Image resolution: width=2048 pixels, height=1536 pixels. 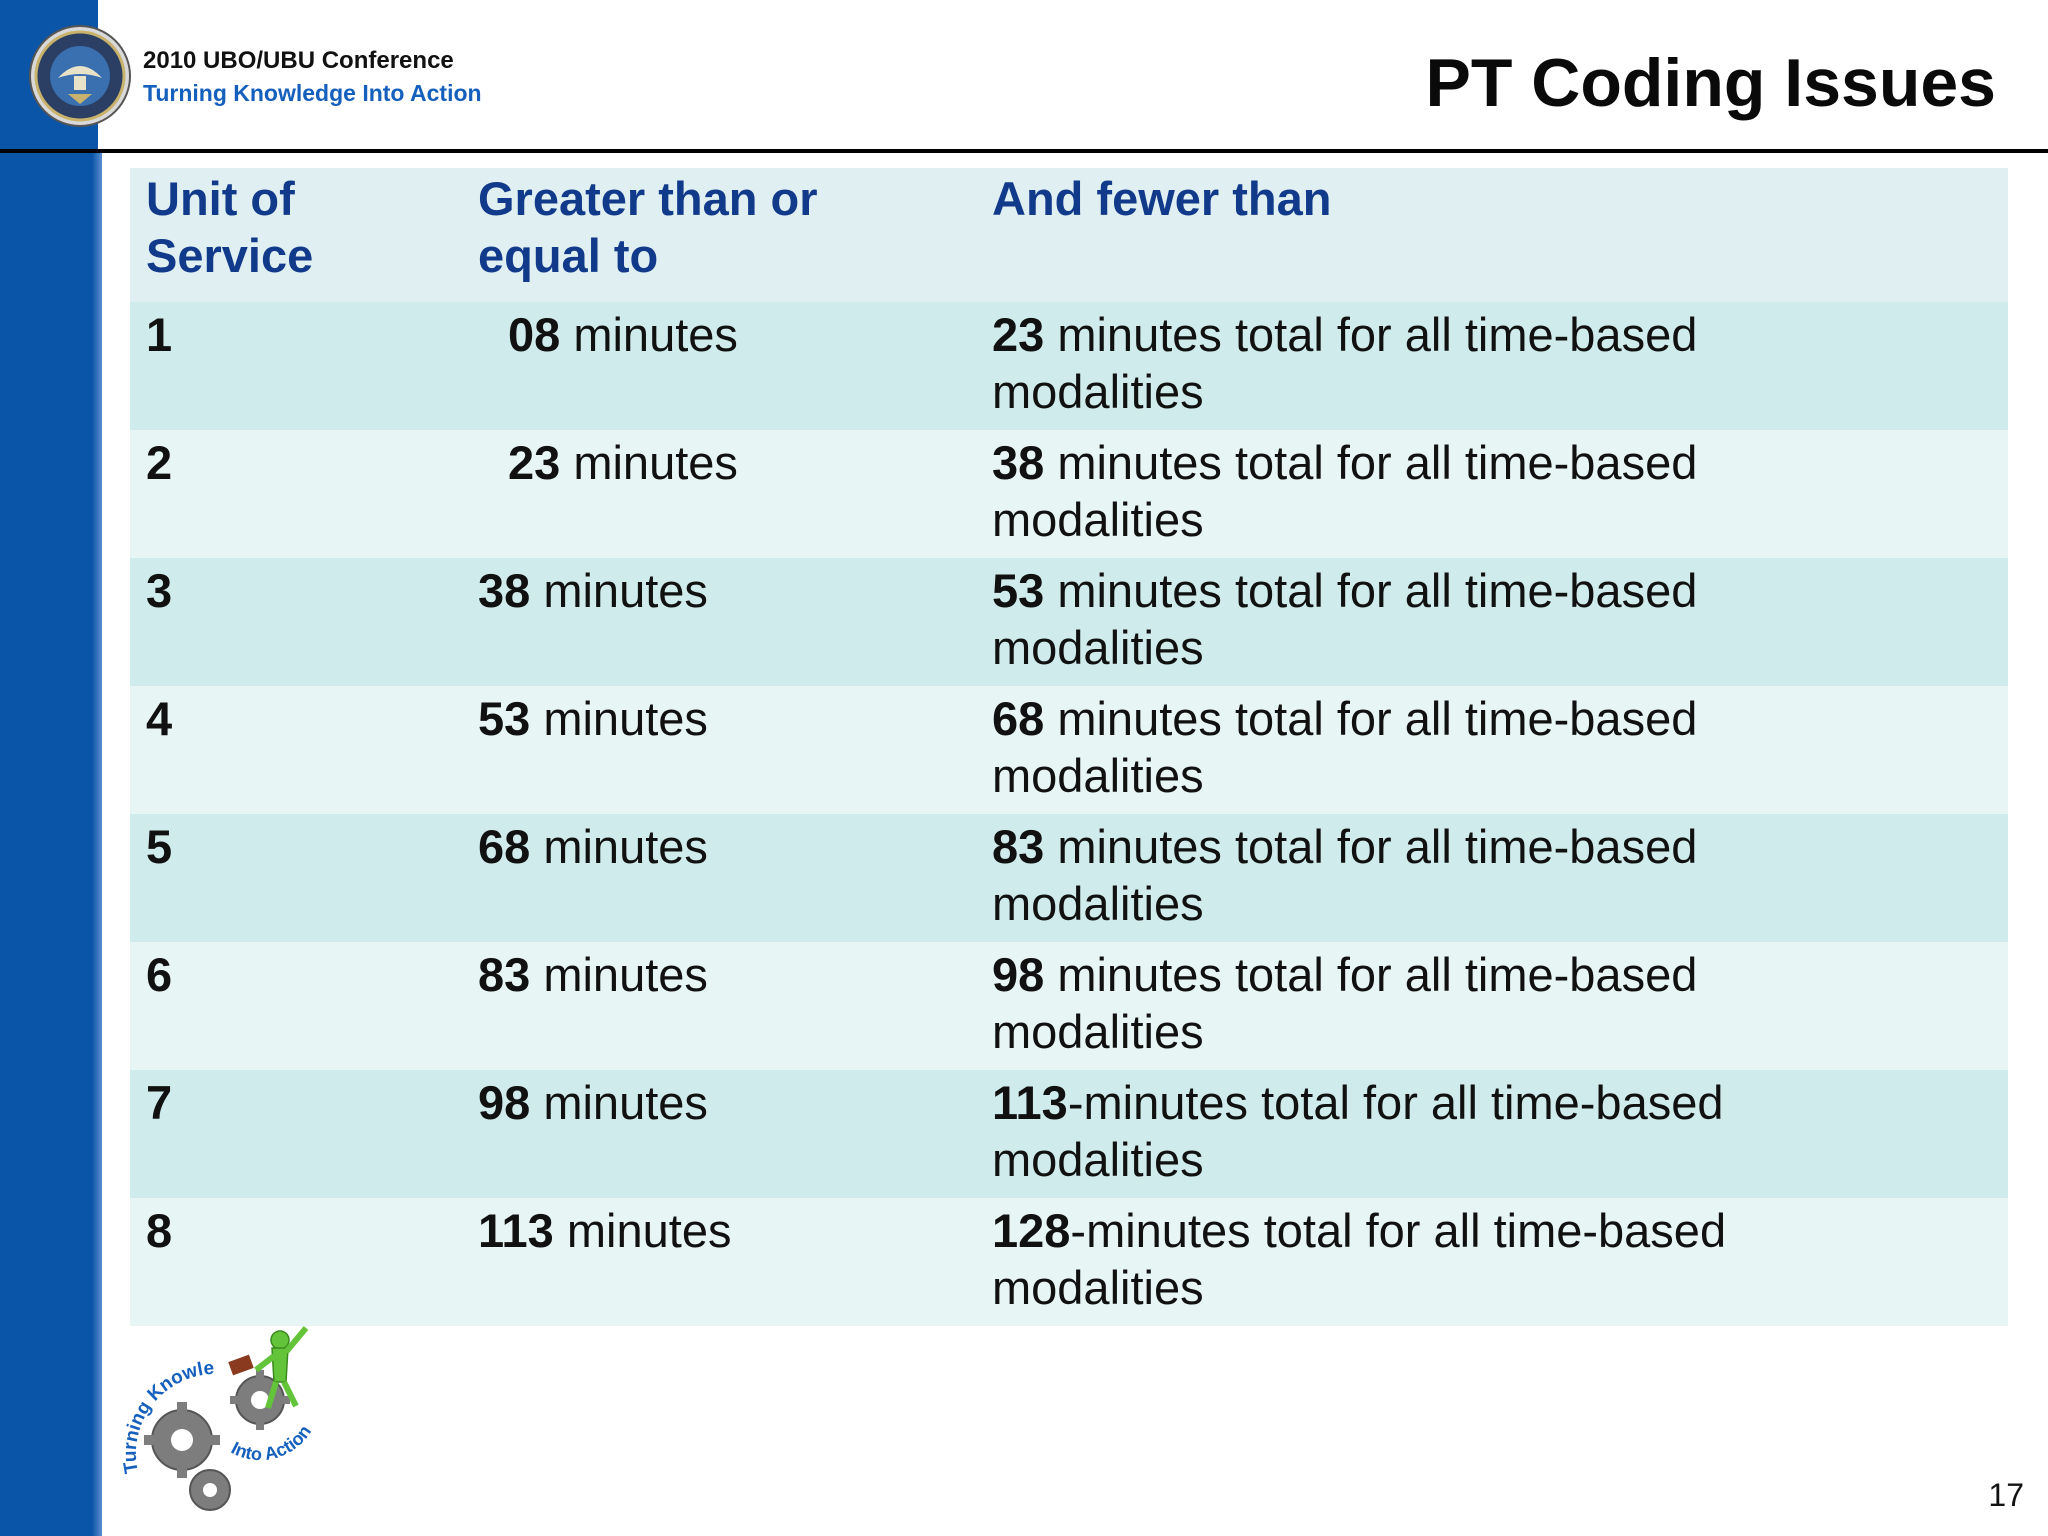 What do you see at coordinates (1162, 198) in the screenshot?
I see `column-header-lt-label: And fewer than` at bounding box center [1162, 198].